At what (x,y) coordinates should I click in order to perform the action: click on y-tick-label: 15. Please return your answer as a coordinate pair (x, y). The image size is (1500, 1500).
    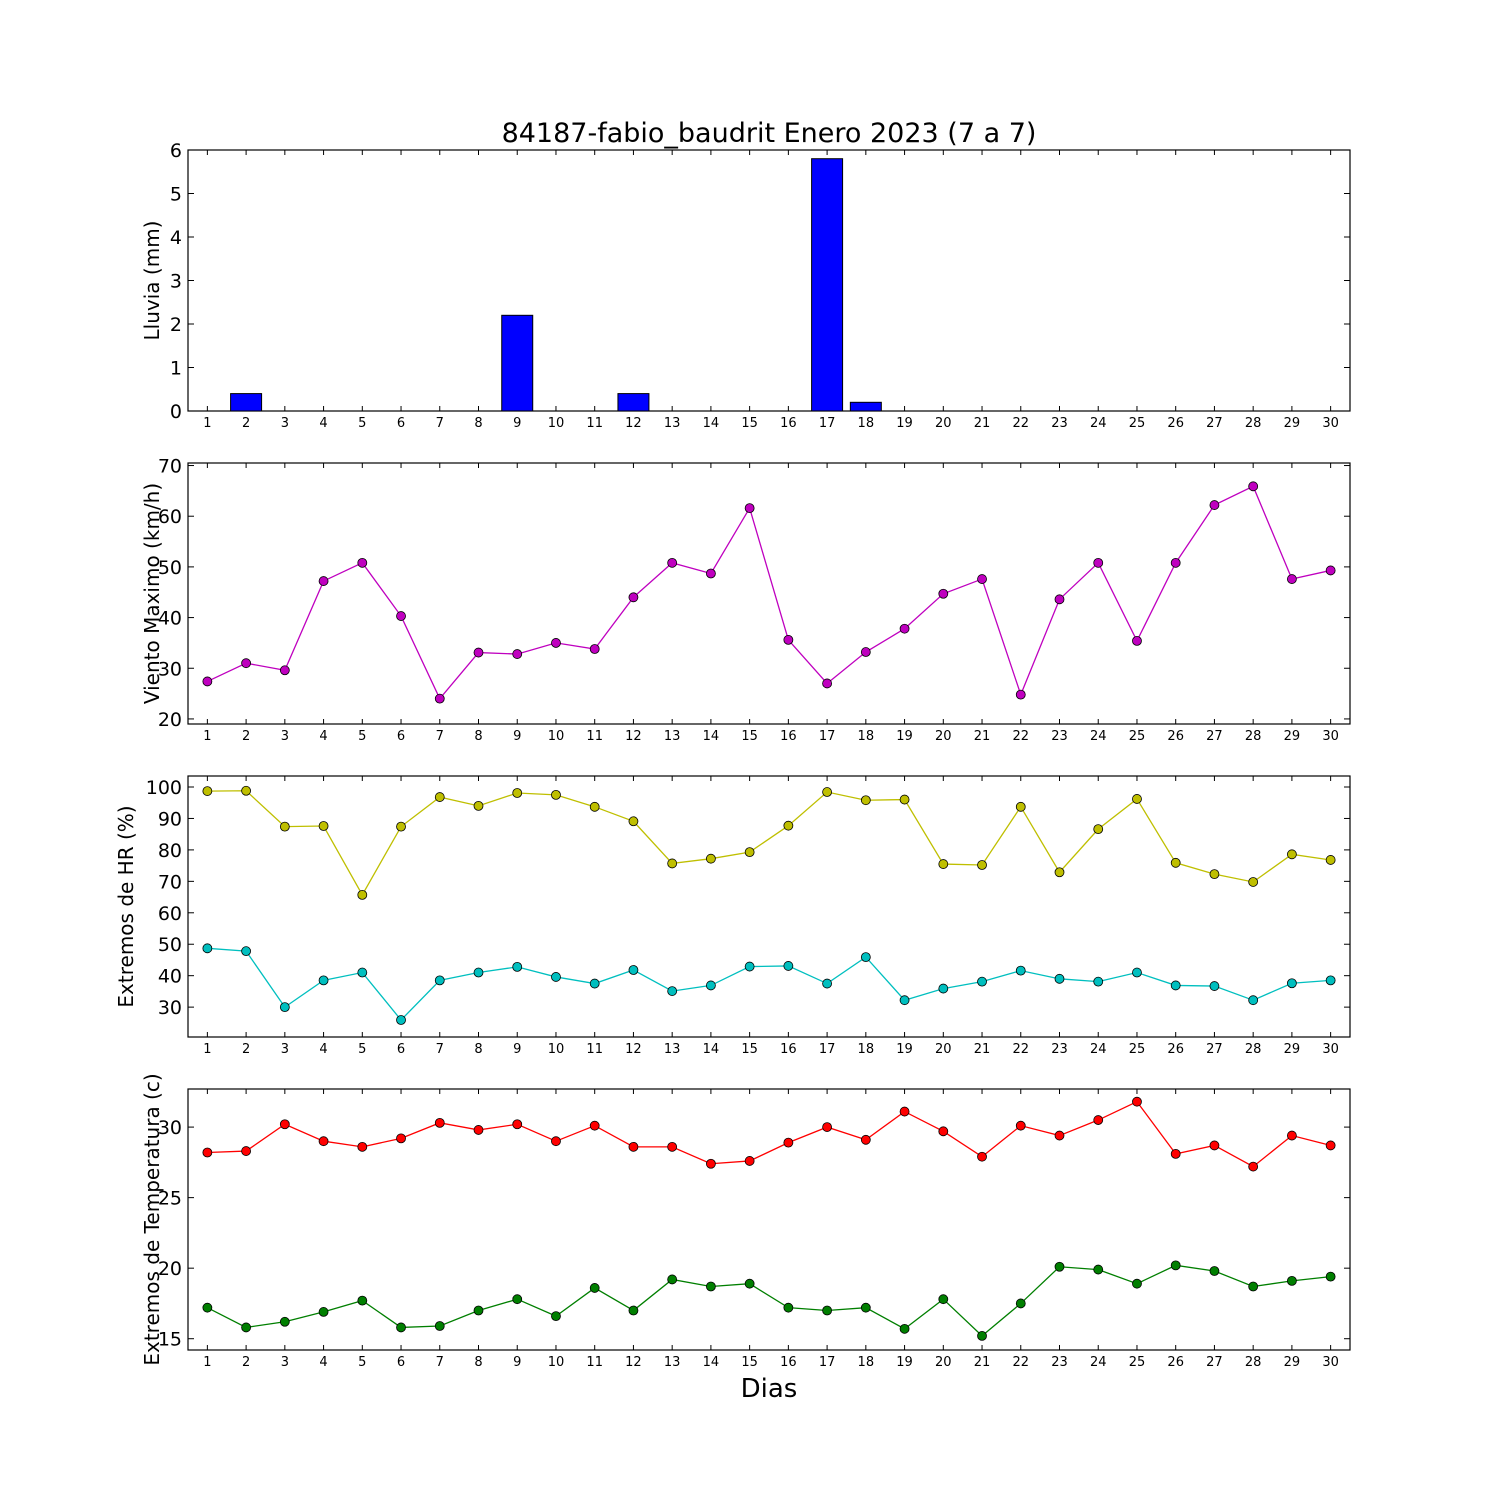
    Looking at the image, I should click on (170, 1340).